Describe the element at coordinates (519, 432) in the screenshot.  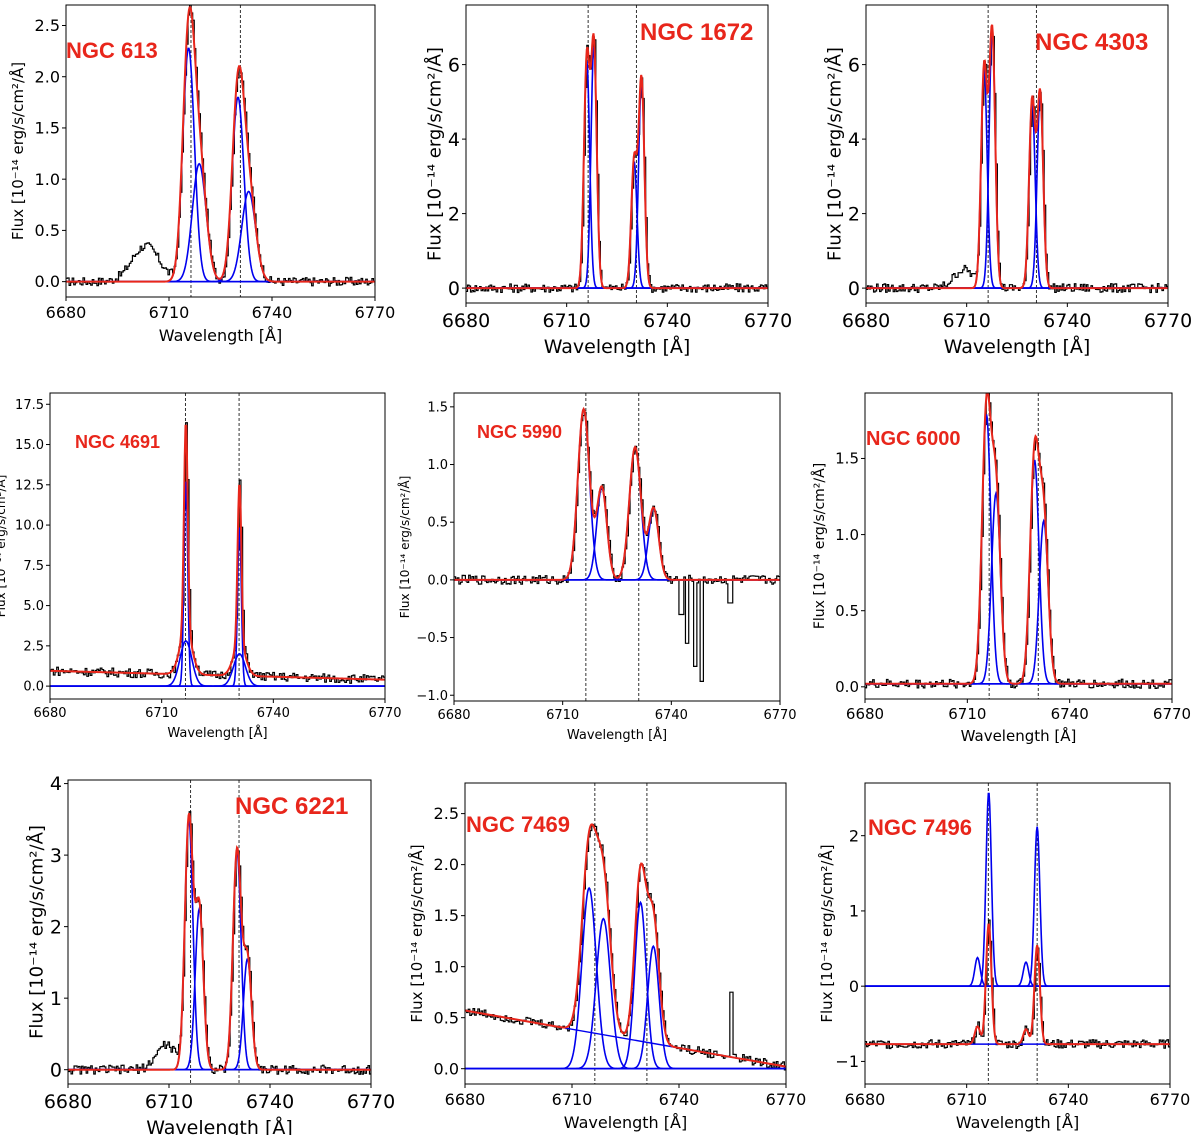
I see `panel-title: NGC 5990` at that location.